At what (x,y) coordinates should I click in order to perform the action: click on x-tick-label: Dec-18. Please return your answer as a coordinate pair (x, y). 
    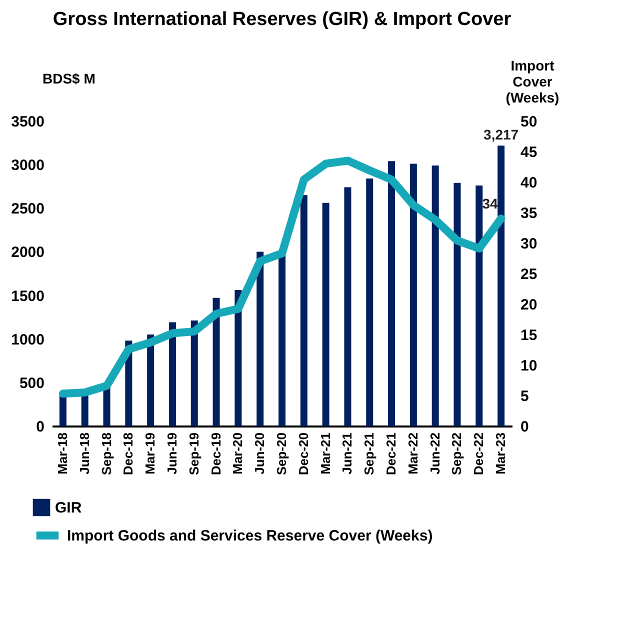
    Looking at the image, I should click on (128, 454).